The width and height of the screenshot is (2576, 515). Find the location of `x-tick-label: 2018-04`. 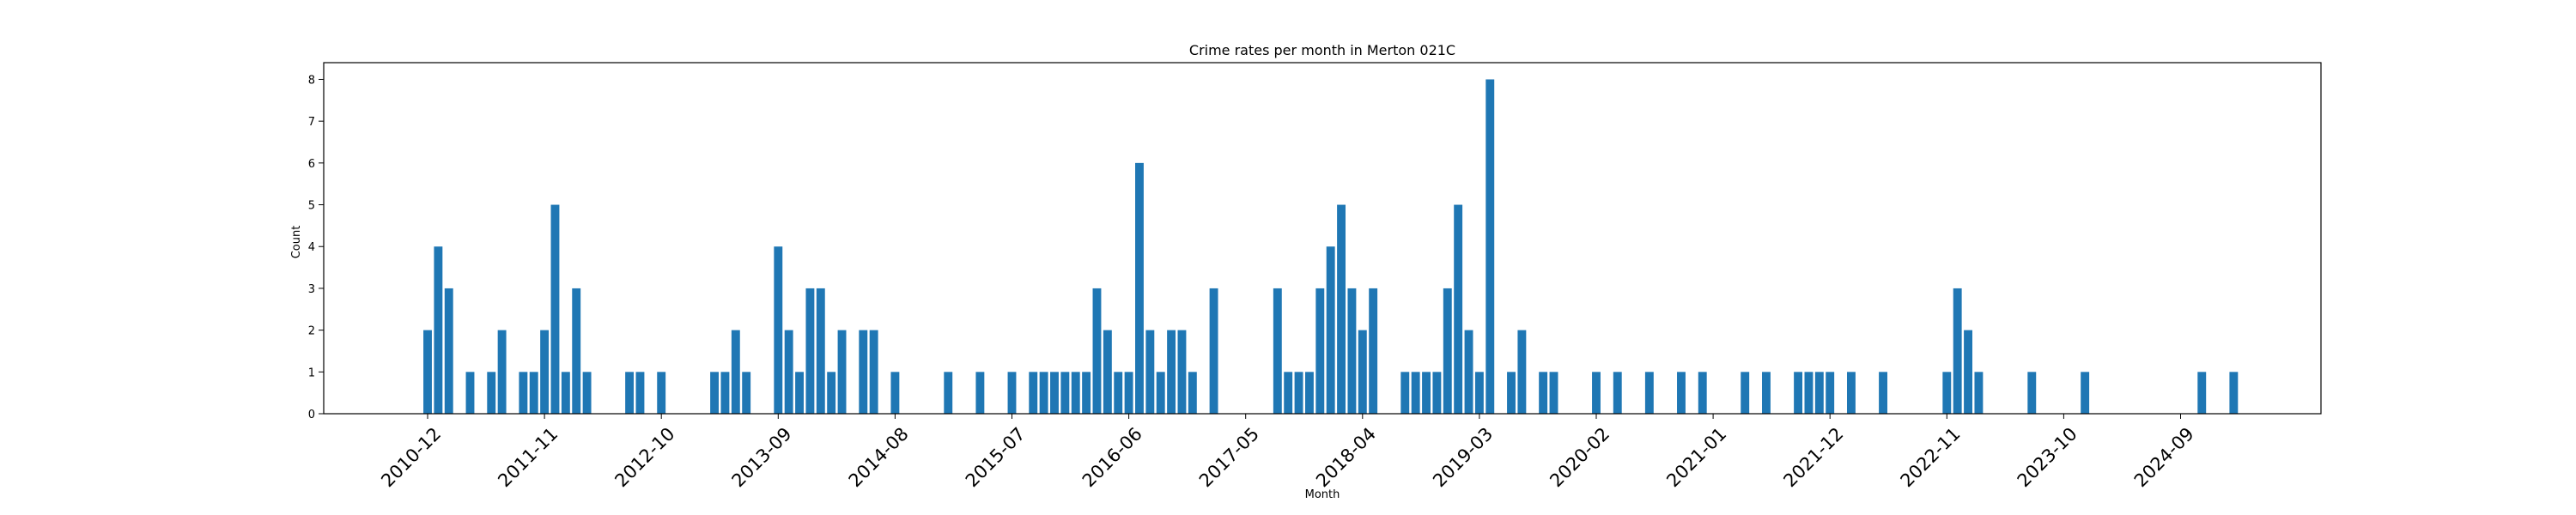

x-tick-label: 2018-04 is located at coordinates (1346, 457).